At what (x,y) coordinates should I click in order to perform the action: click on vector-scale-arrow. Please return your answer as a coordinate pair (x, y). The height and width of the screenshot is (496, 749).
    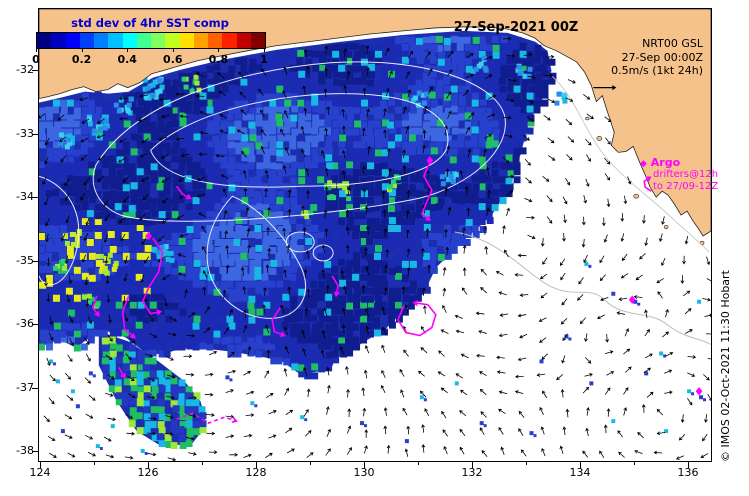
    Looking at the image, I should click on (605, 88).